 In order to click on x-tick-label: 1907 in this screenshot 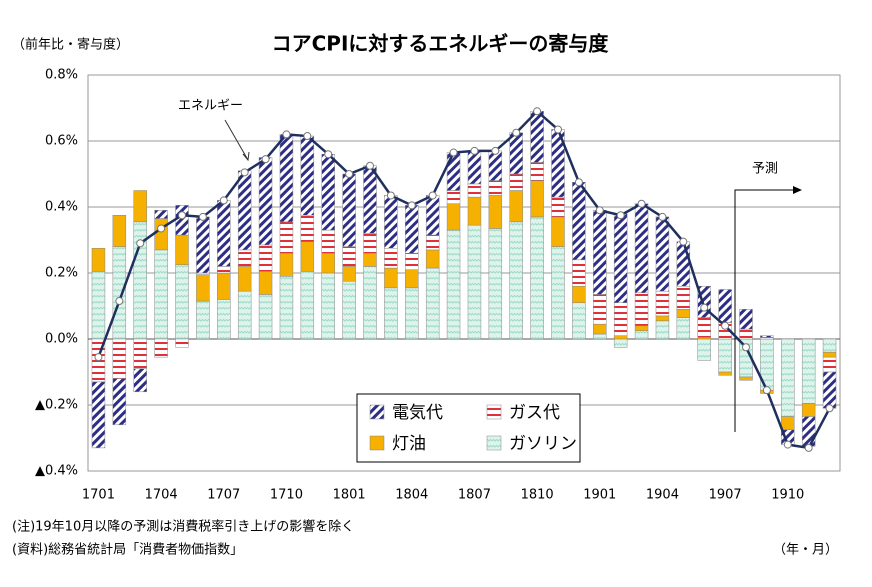, I will do `click(725, 495)`.